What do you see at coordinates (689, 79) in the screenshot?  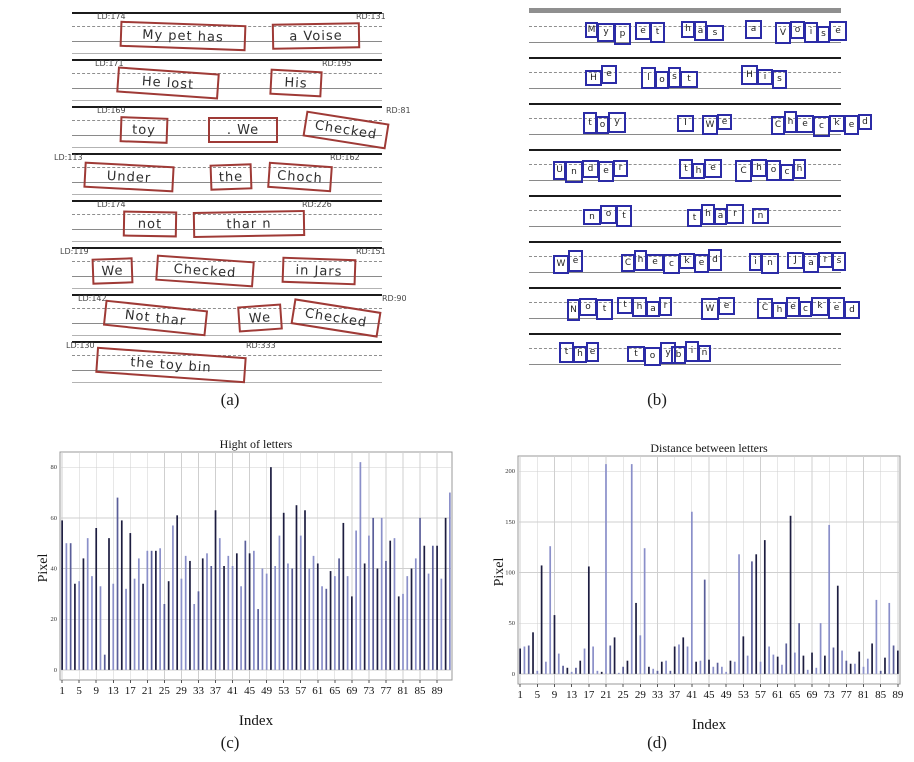 I see `letter-box: t` at bounding box center [689, 79].